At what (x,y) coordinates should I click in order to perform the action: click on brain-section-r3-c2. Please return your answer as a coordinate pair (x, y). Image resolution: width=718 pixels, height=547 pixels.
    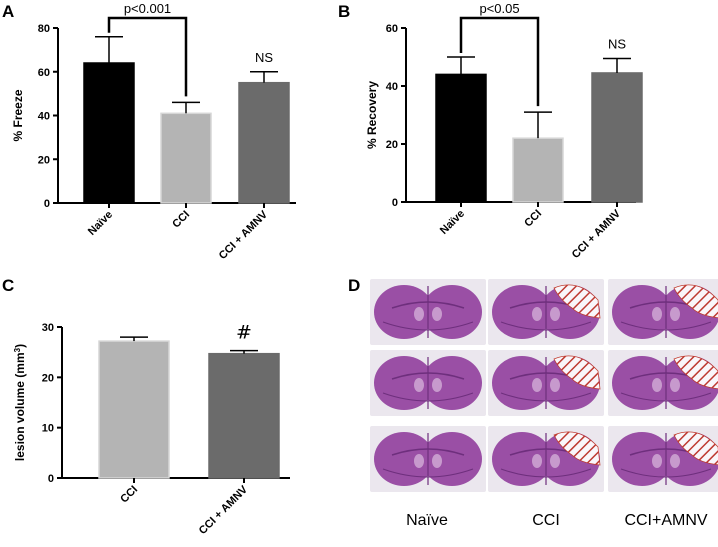
    Looking at the image, I should click on (546, 459).